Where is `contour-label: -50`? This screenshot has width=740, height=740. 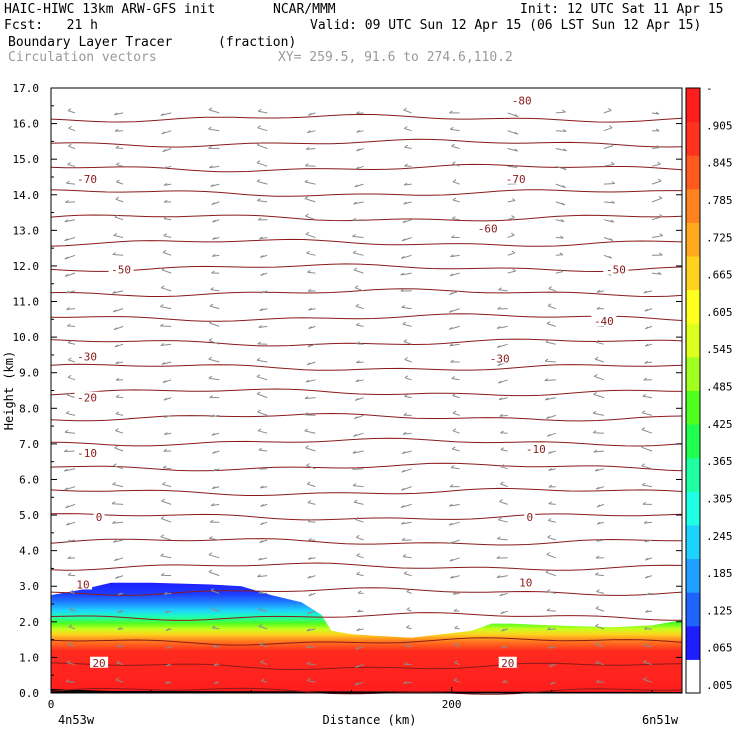 contour-label: -50 is located at coordinates (121, 270).